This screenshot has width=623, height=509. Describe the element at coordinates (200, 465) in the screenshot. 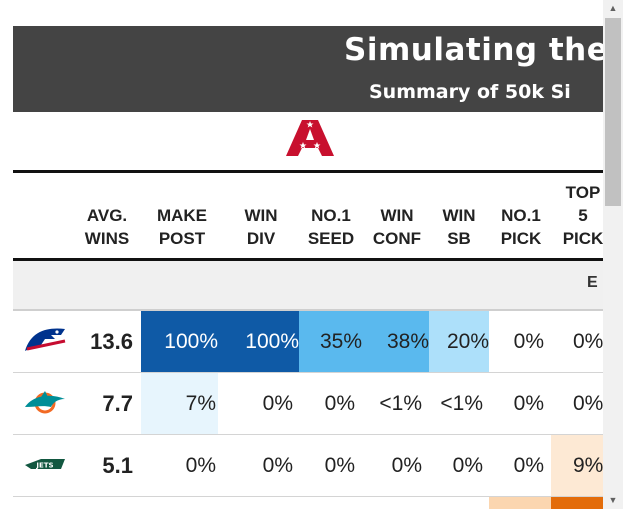

I see `cell-make-post: 0%` at that location.